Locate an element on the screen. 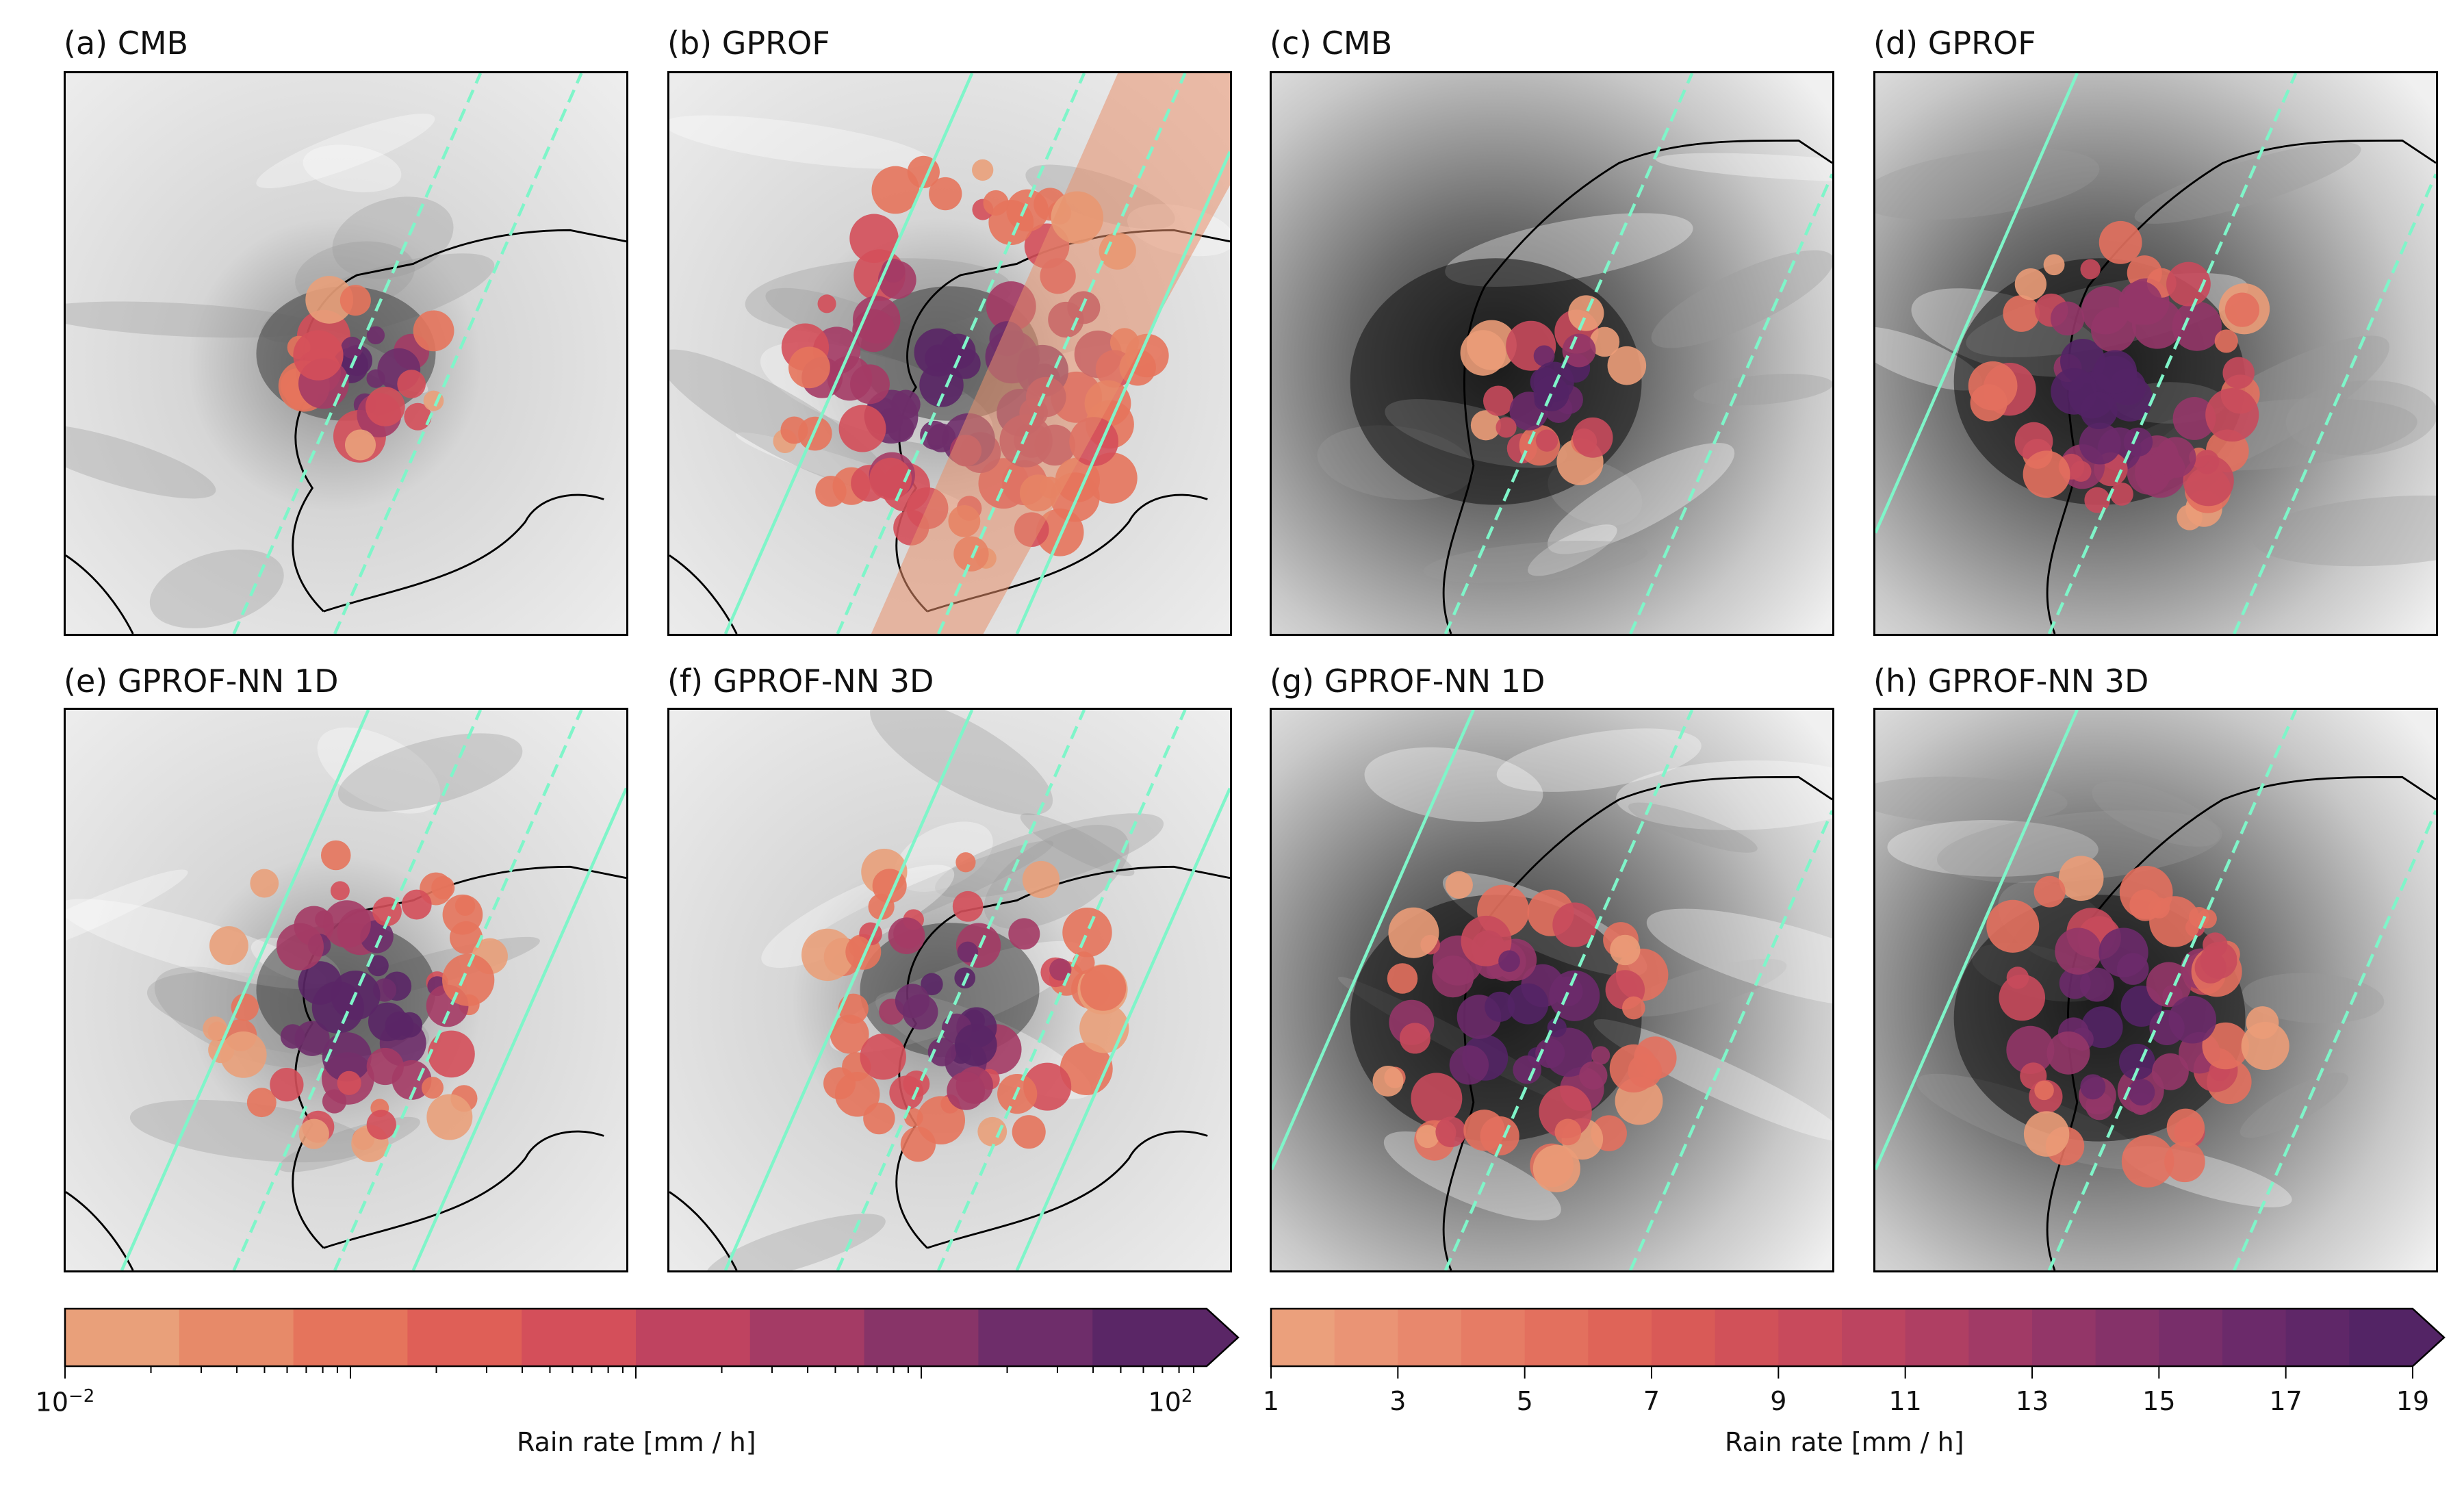  colorbar-linear-tick-label: 5 is located at coordinates (1524, 1401).